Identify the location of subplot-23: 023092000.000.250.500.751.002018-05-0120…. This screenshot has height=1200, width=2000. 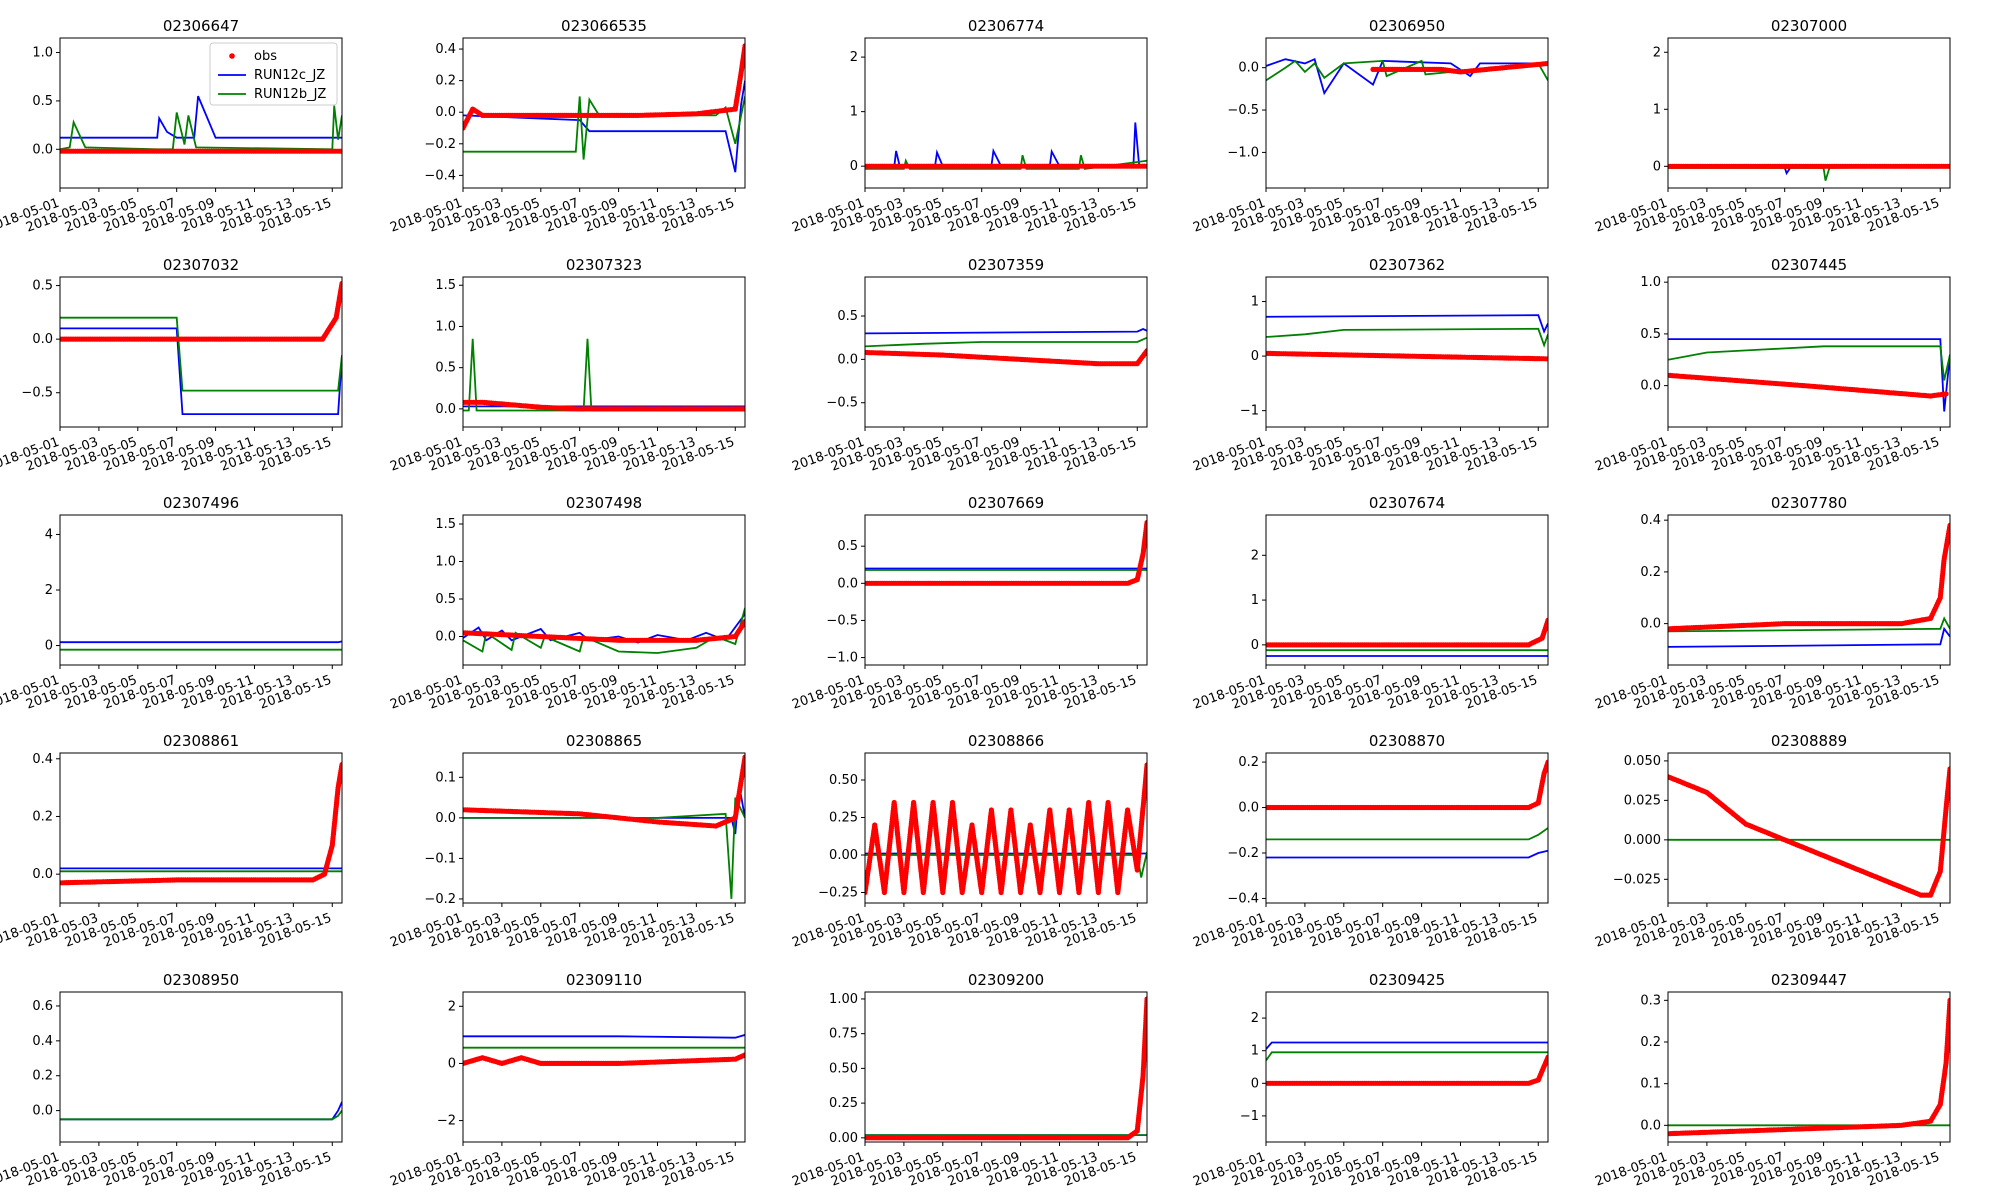
(969, 1080).